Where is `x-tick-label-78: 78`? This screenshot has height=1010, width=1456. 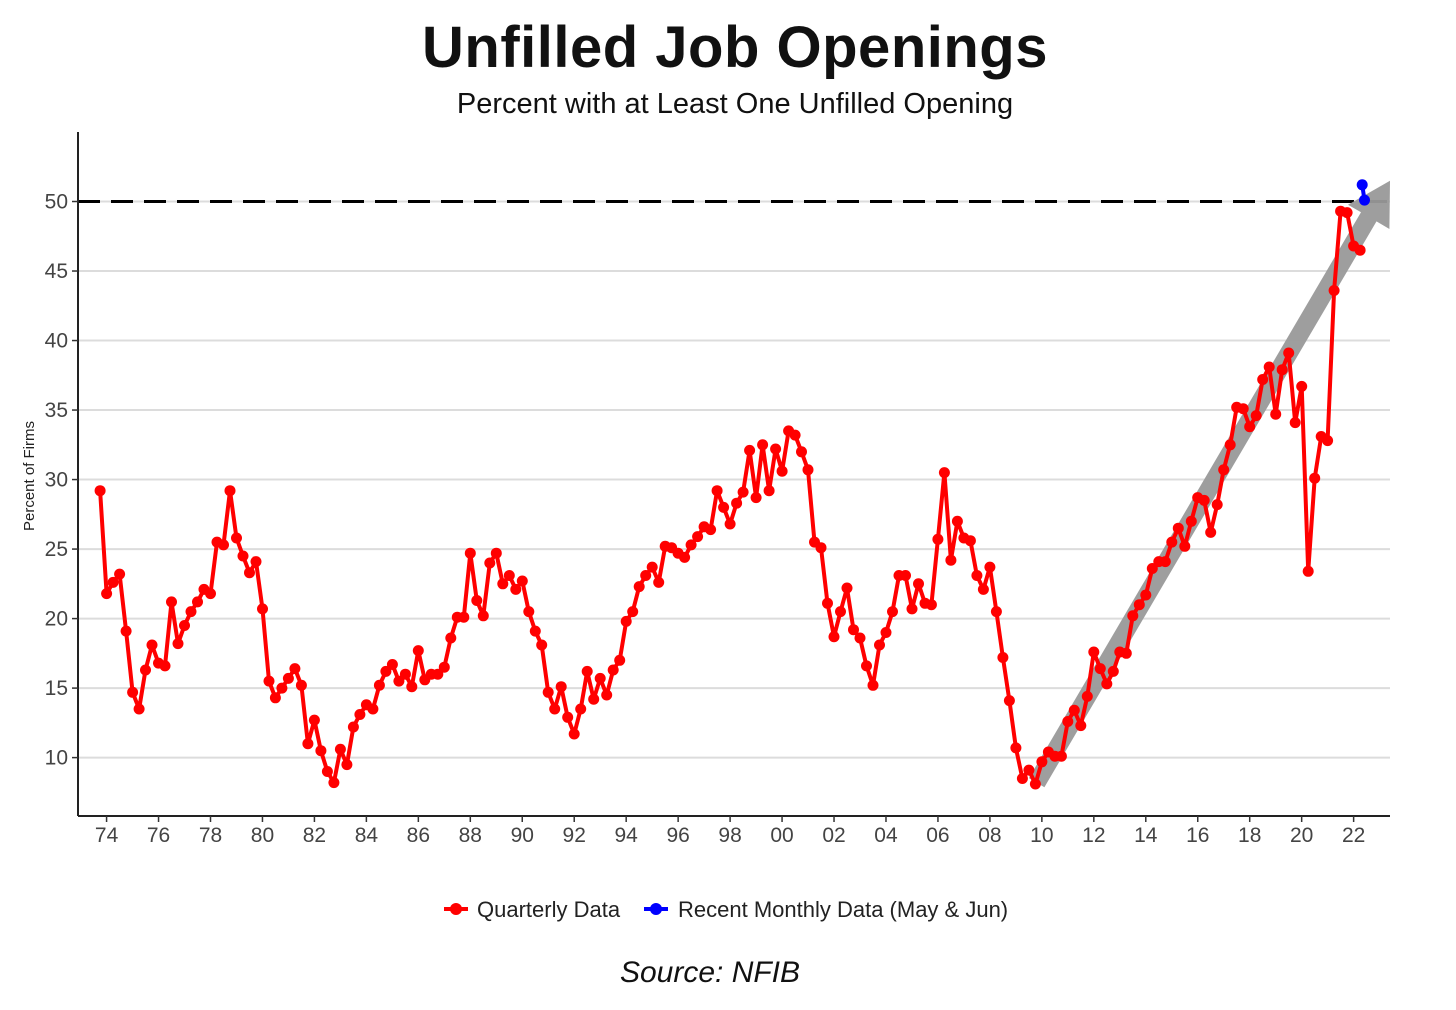 x-tick-label-78: 78 is located at coordinates (210, 835).